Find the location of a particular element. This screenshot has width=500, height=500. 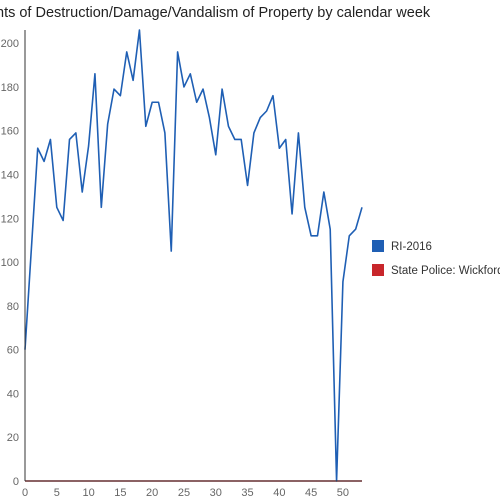

y-tick-label: 40 is located at coordinates (13, 394).